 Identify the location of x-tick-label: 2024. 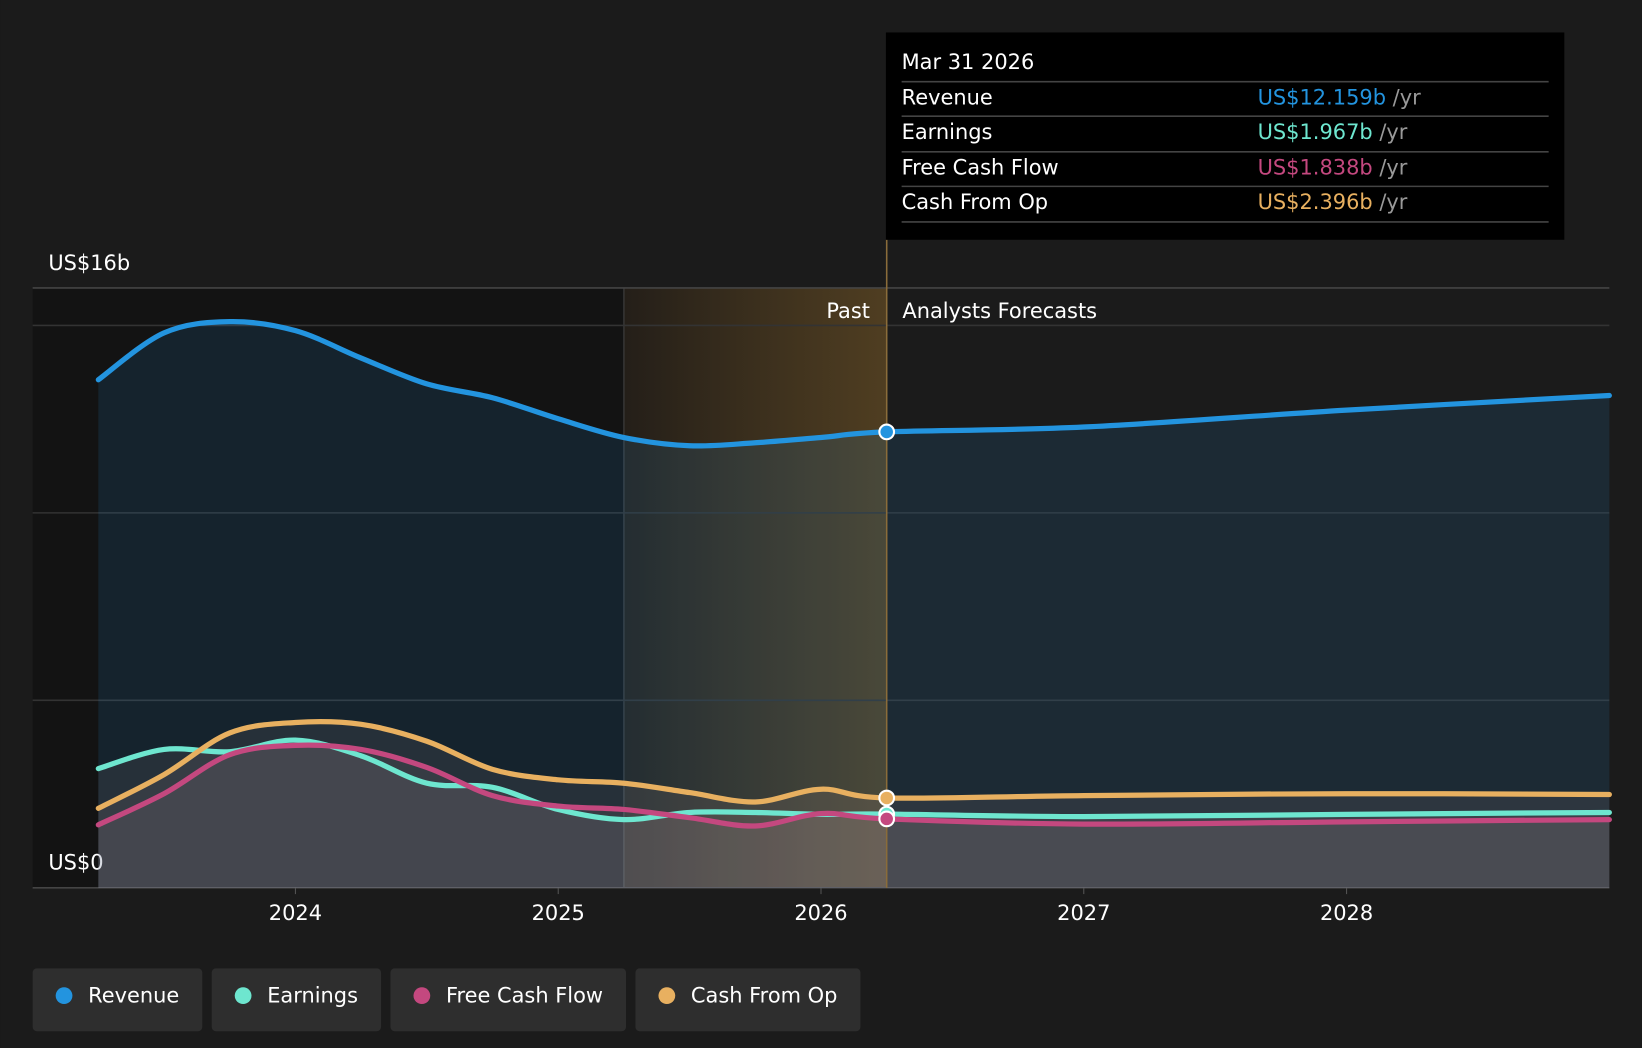
(295, 913).